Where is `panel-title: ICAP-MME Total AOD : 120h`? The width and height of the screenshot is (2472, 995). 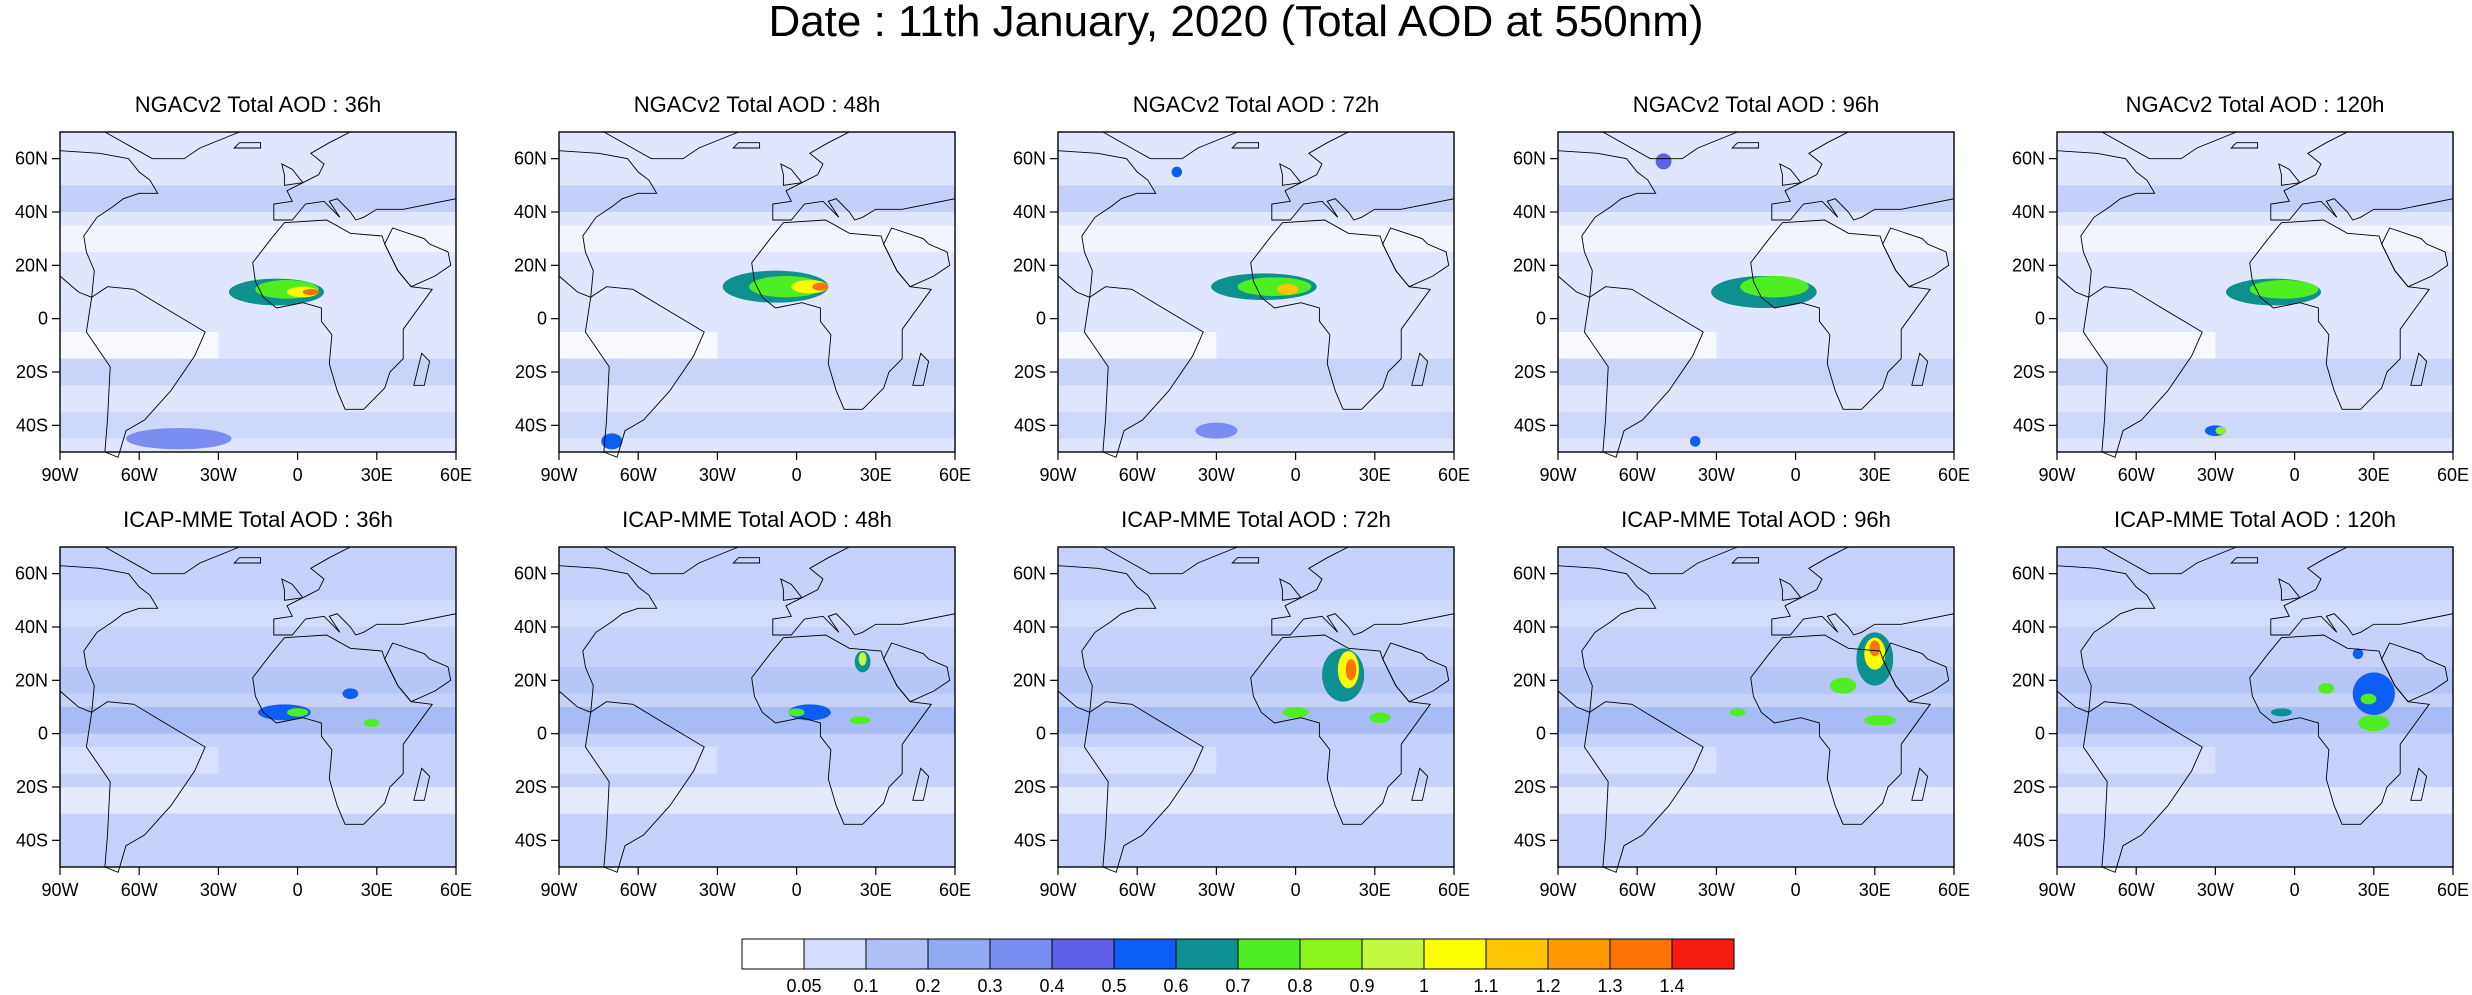
panel-title: ICAP-MME Total AOD : 120h is located at coordinates (2255, 519).